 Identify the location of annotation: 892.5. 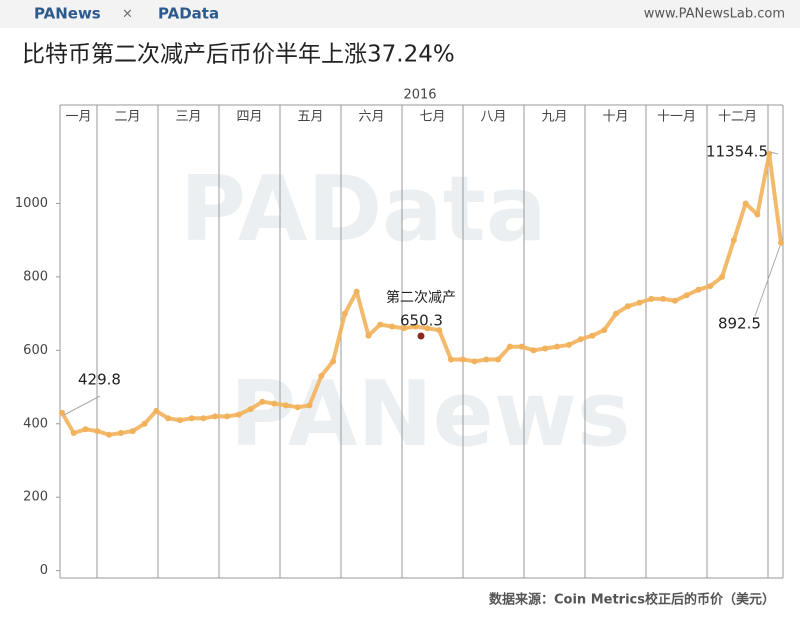
(739, 324).